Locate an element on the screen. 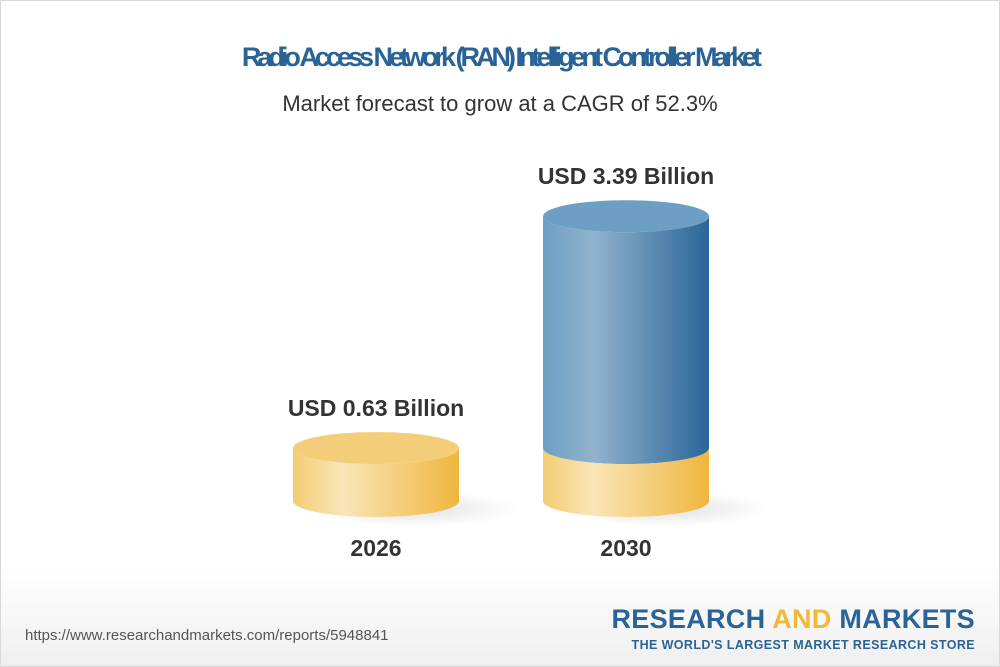 This screenshot has height=667, width=1000. category-label: 2030 is located at coordinates (625, 548).